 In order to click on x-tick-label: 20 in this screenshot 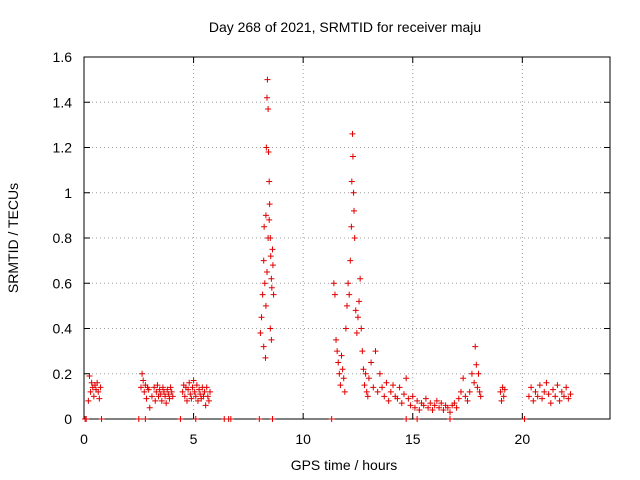, I will do `click(523, 439)`.